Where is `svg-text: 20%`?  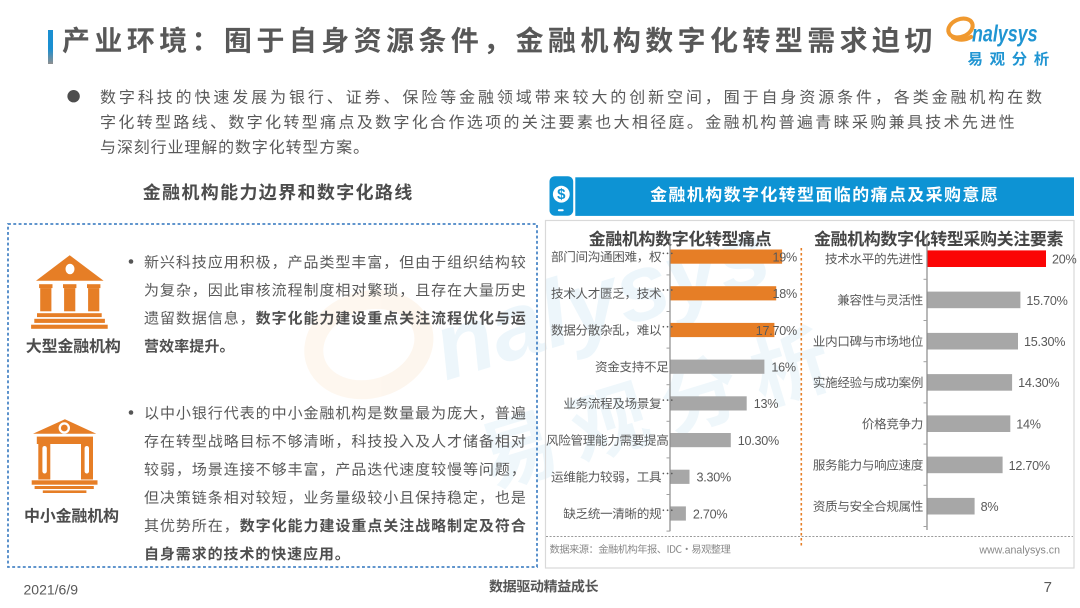 svg-text: 20% is located at coordinates (1064, 260).